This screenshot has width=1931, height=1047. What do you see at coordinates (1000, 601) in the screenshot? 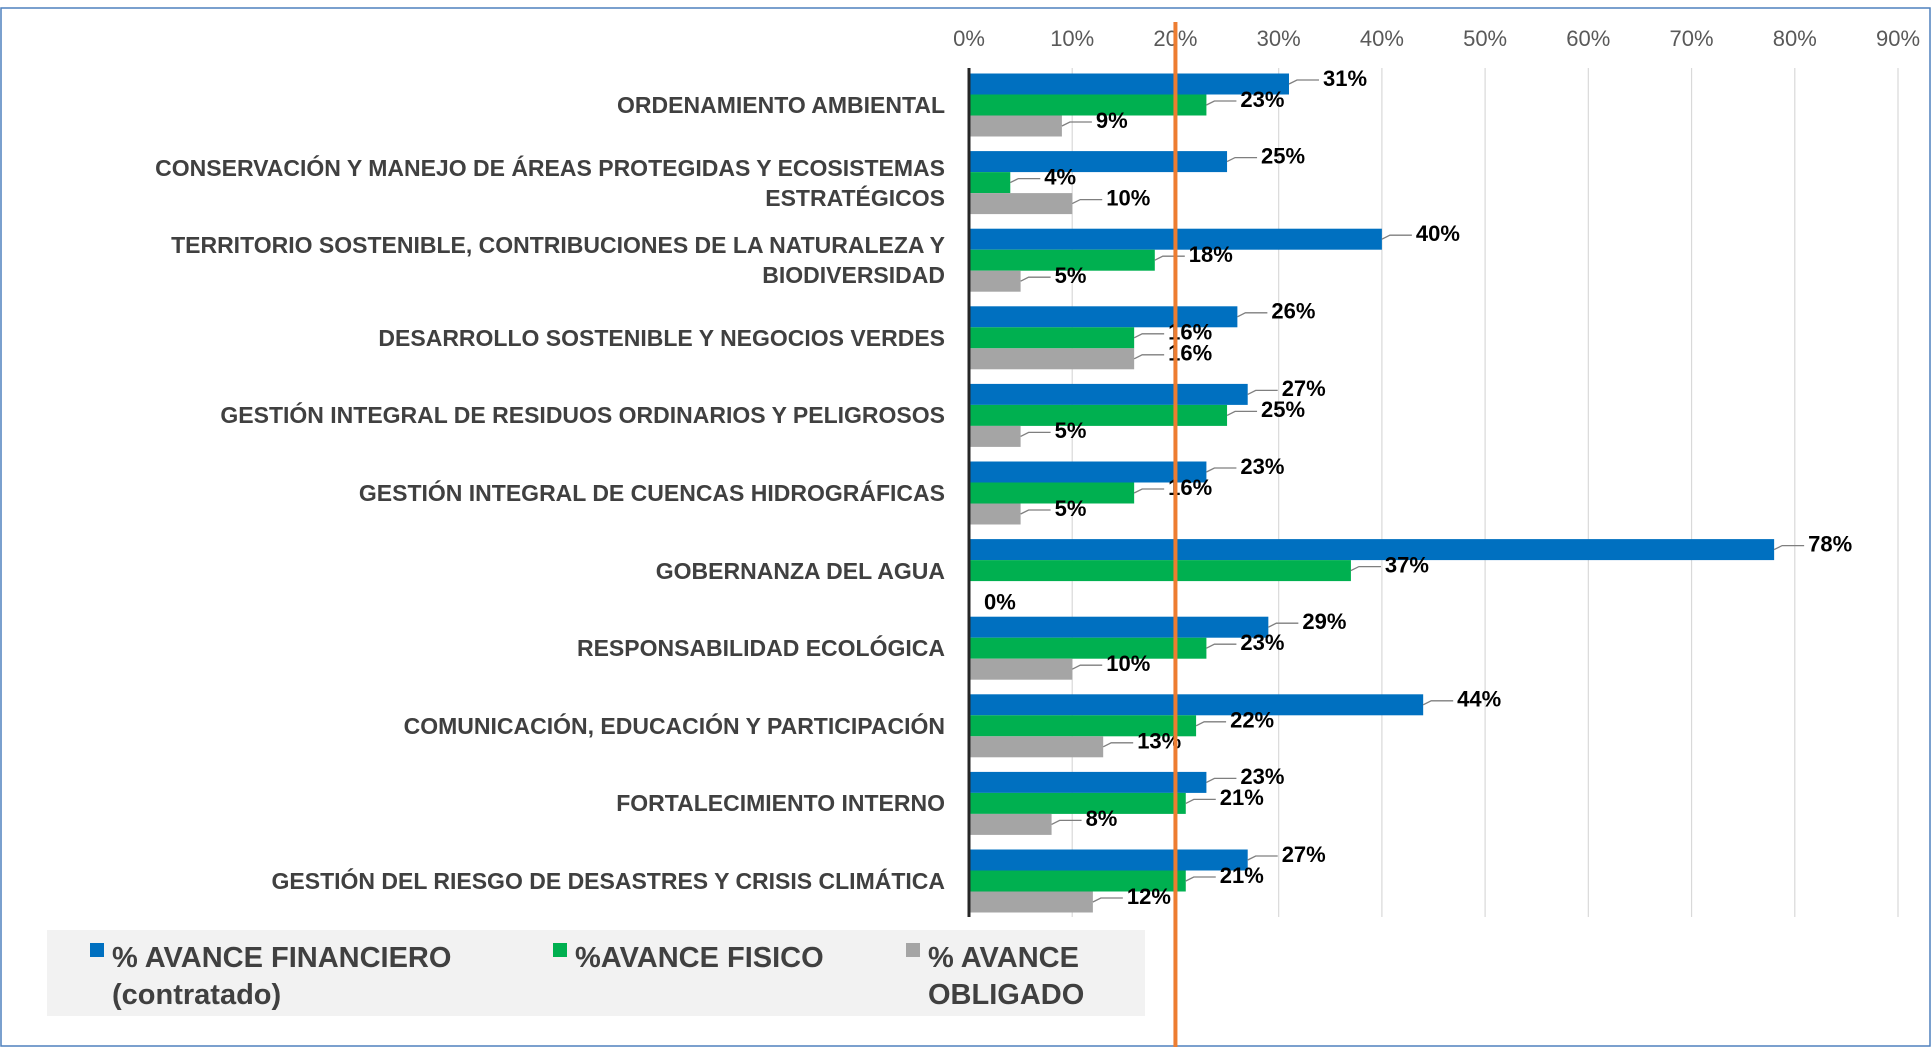
I see `data-label: 0%` at bounding box center [1000, 601].